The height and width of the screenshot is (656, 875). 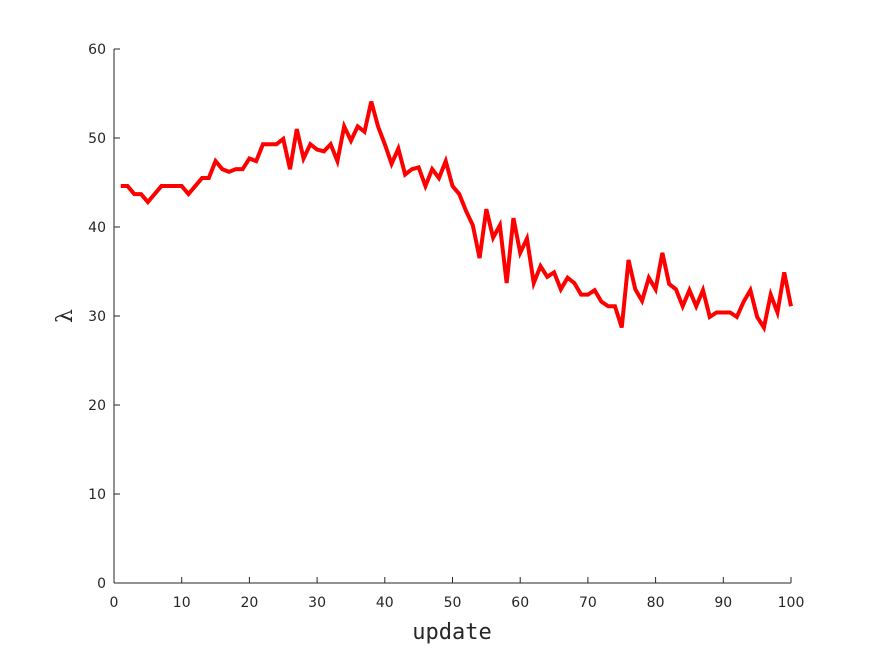 What do you see at coordinates (97, 495) in the screenshot?
I see `y-tick-label: 10` at bounding box center [97, 495].